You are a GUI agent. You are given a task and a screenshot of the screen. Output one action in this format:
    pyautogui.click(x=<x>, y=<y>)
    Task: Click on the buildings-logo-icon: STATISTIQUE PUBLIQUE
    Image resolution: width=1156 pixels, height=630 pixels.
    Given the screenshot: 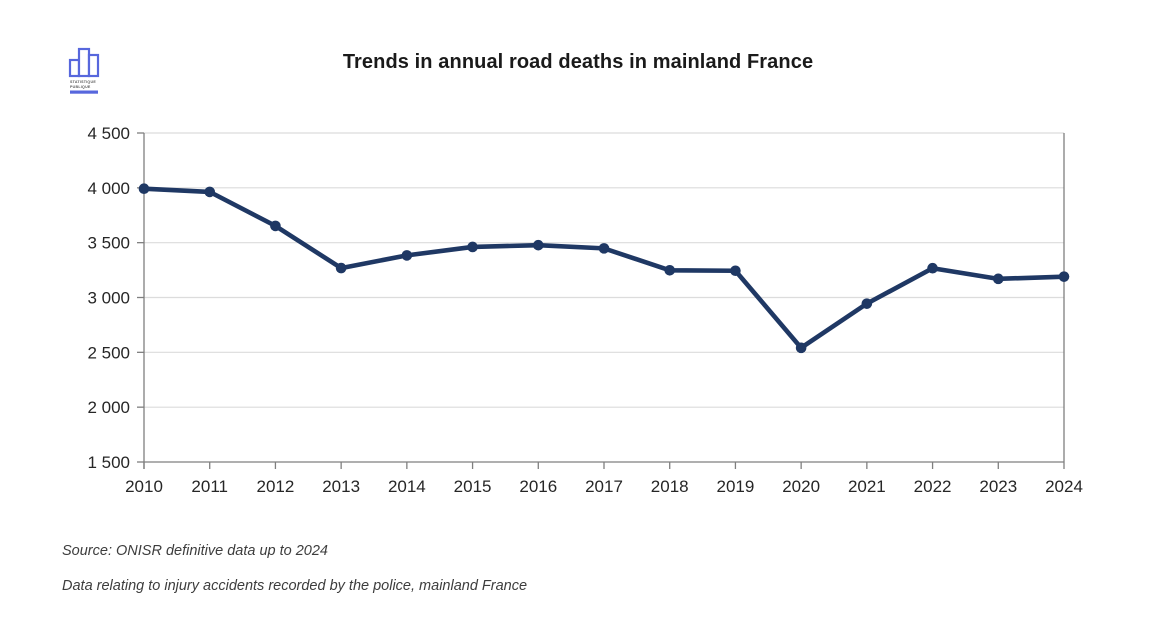 What is the action you would take?
    pyautogui.click(x=84, y=70)
    